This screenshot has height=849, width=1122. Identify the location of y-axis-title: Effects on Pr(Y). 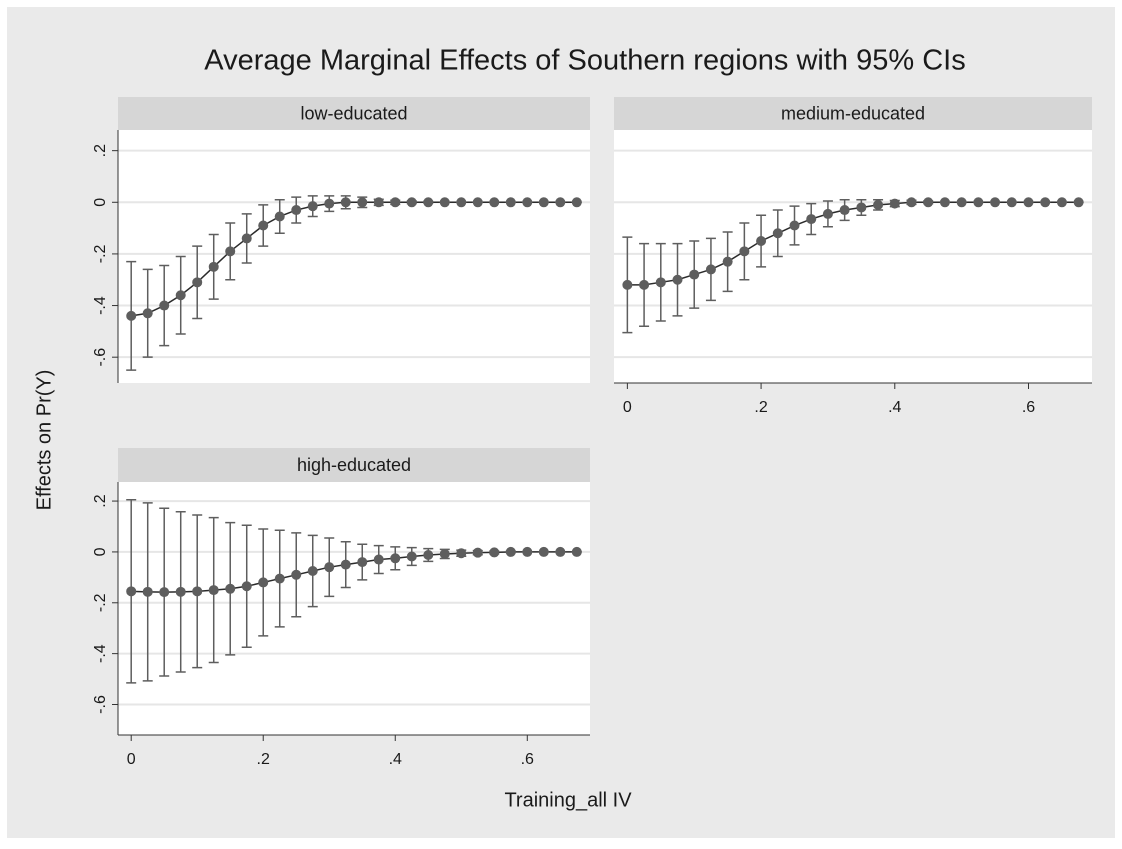
(44, 440).